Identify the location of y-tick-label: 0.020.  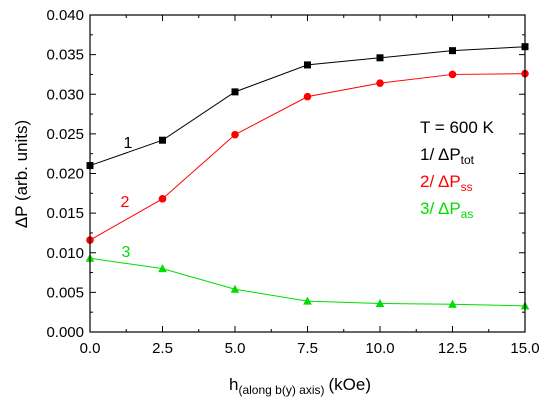
(65, 174).